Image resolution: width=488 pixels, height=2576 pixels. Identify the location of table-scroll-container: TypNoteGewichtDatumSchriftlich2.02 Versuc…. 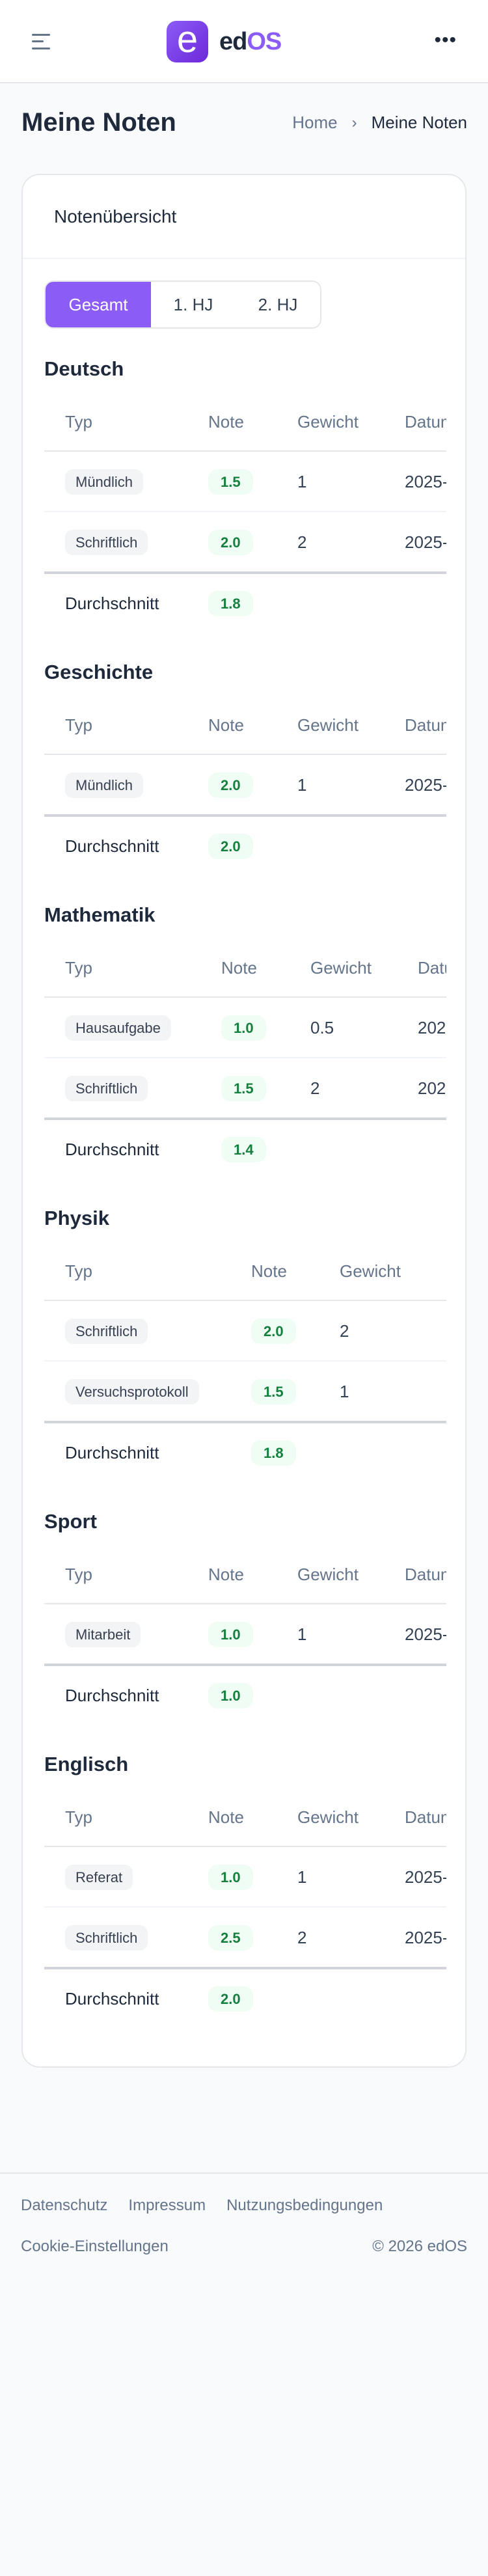
(245, 1362).